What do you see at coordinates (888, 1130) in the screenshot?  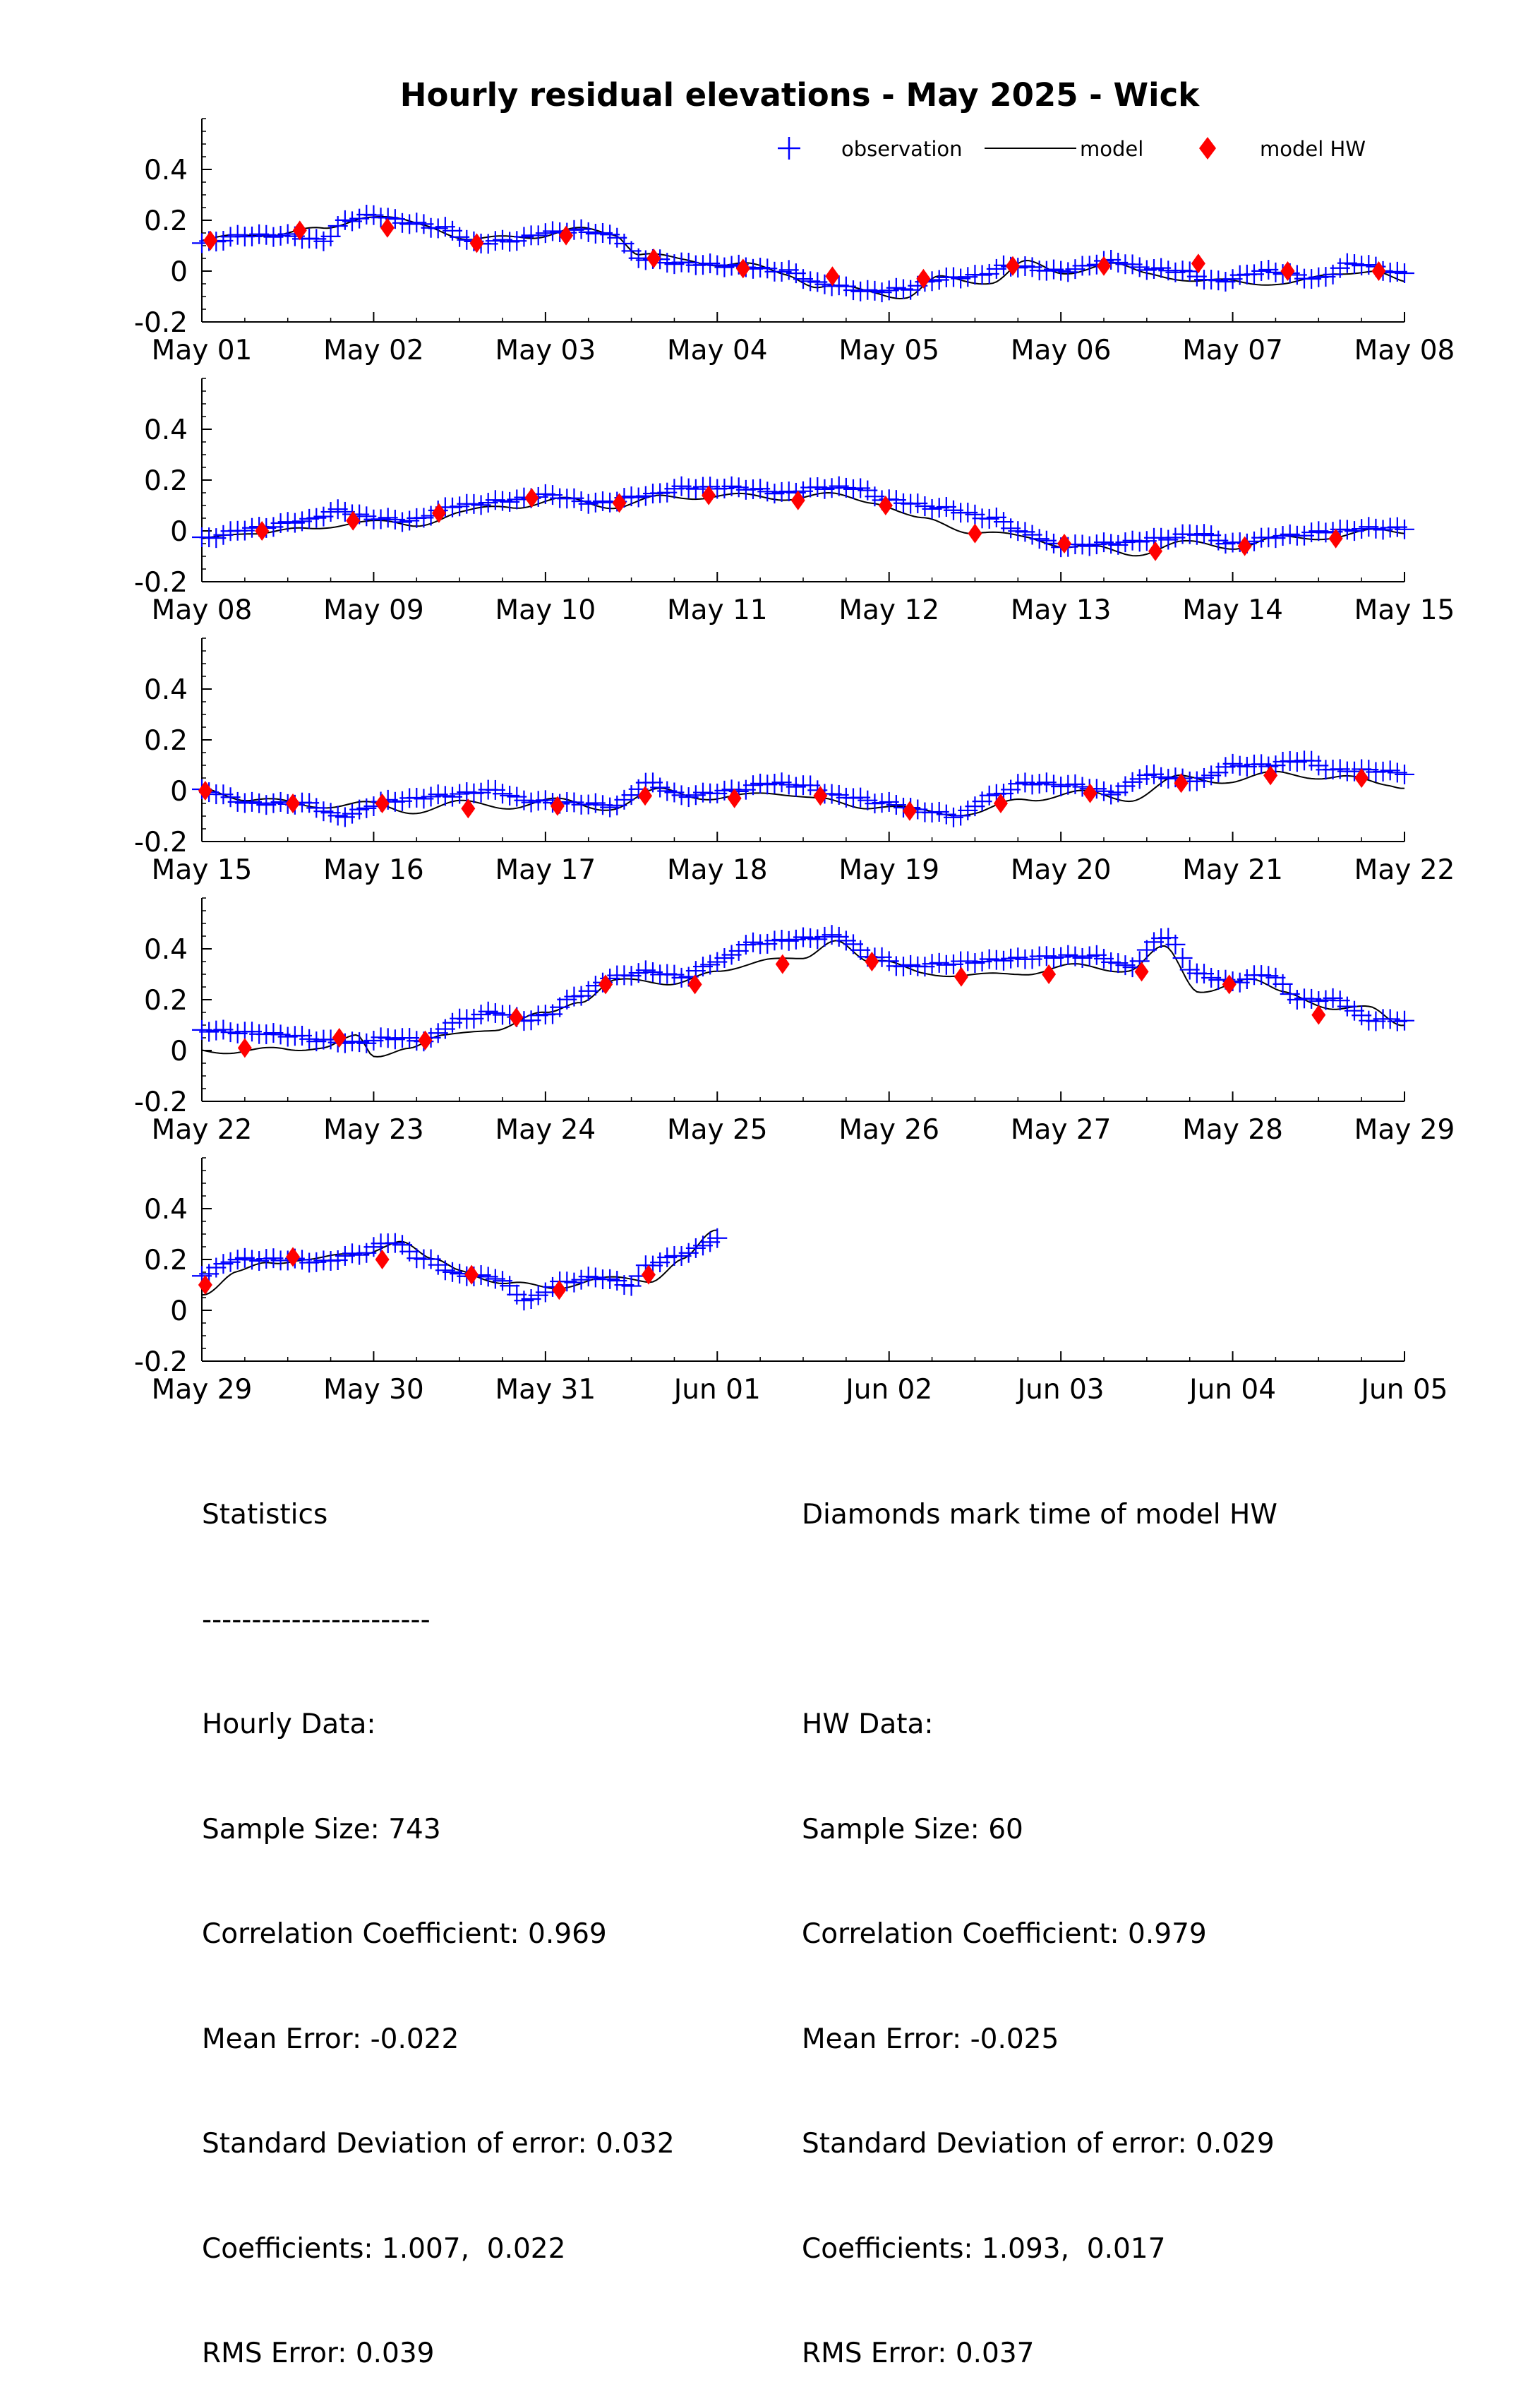 I see `x-tick-label: May 26` at bounding box center [888, 1130].